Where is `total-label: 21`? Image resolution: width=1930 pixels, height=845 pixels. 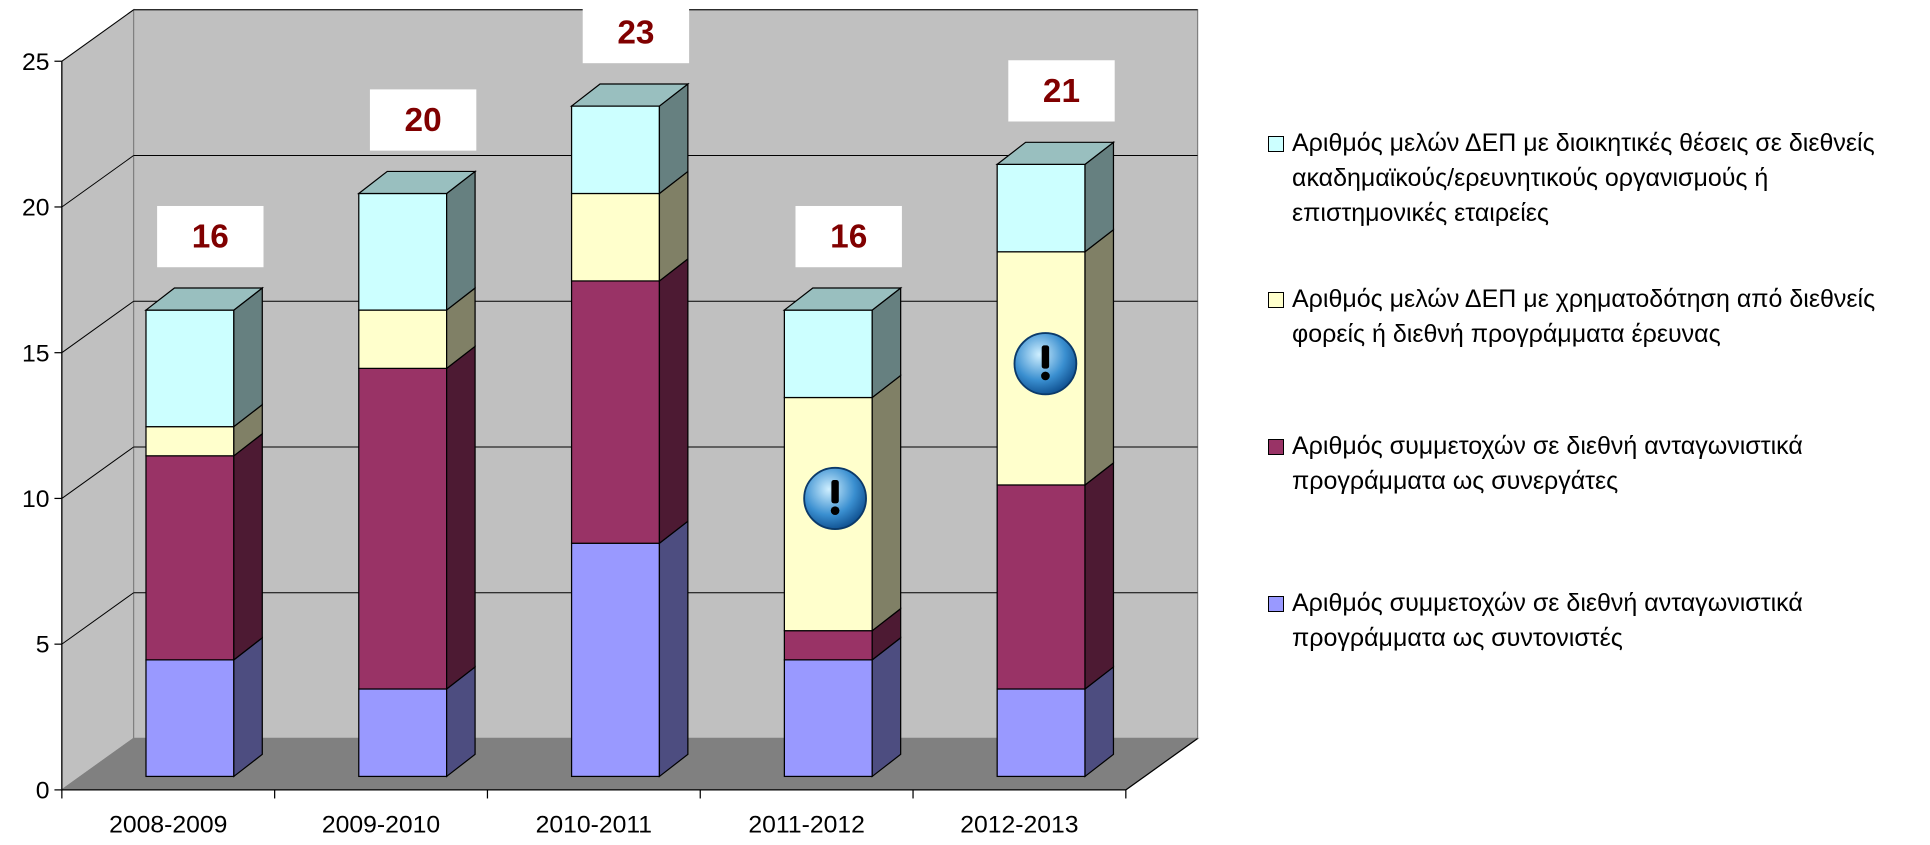 total-label: 21 is located at coordinates (1061, 91).